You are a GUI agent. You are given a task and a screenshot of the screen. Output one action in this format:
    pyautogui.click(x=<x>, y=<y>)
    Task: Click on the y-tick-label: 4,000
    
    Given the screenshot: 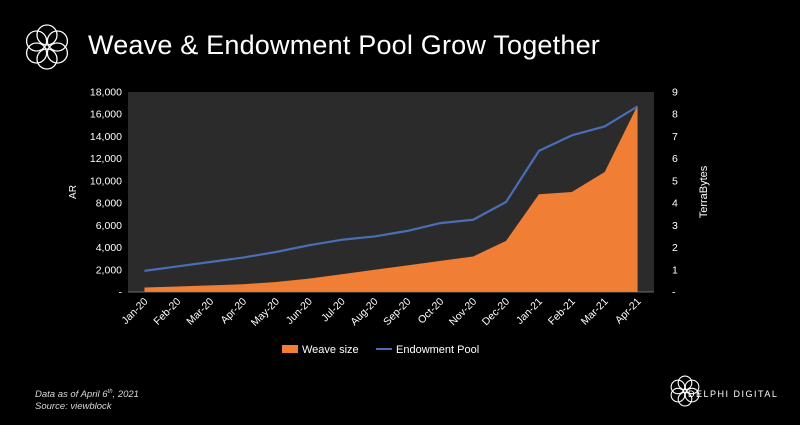 What is the action you would take?
    pyautogui.click(x=109, y=248)
    